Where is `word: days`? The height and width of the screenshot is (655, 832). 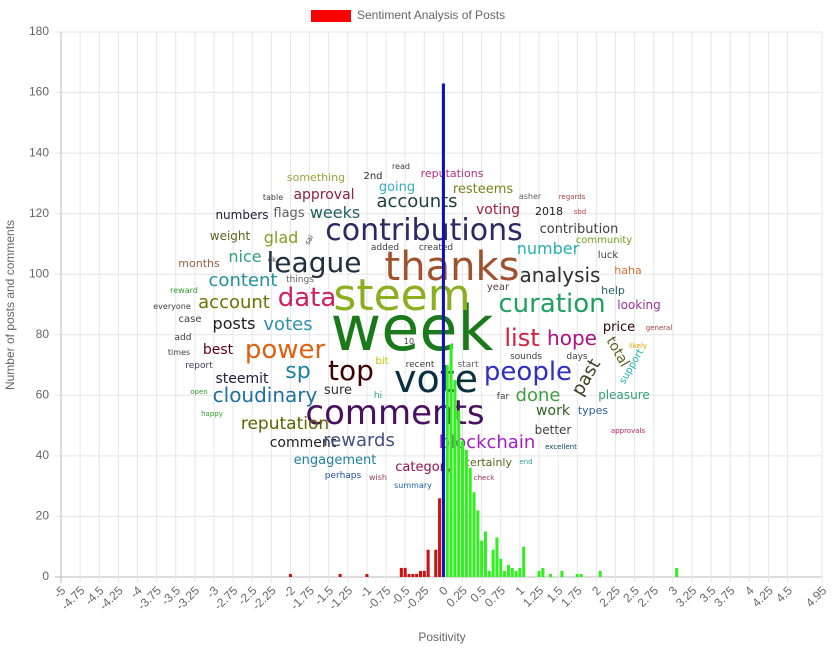
word: days is located at coordinates (577, 357).